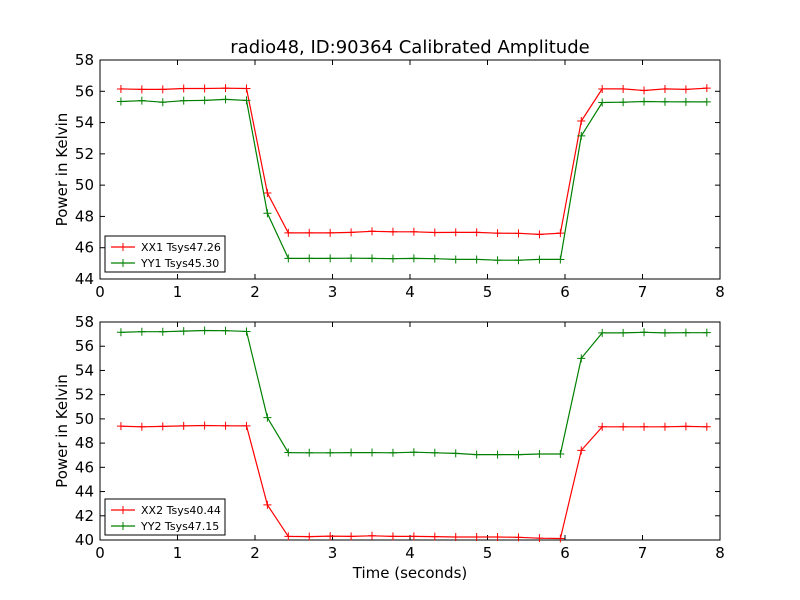 Image resolution: width=800 pixels, height=600 pixels. I want to click on y-tick-label: 56, so click(84, 346).